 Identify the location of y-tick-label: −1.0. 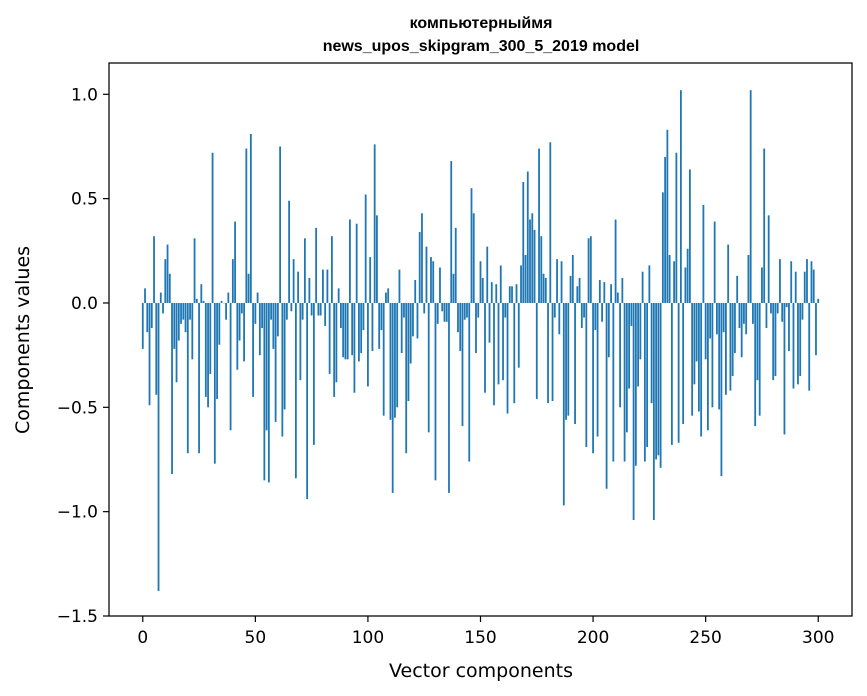
(77, 513).